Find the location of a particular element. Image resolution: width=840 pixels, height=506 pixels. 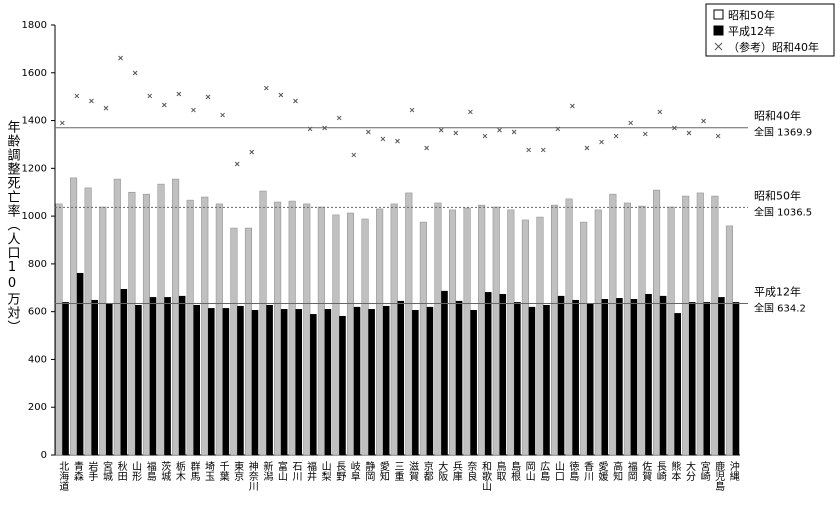

legend-swatch is located at coordinates (718, 30).